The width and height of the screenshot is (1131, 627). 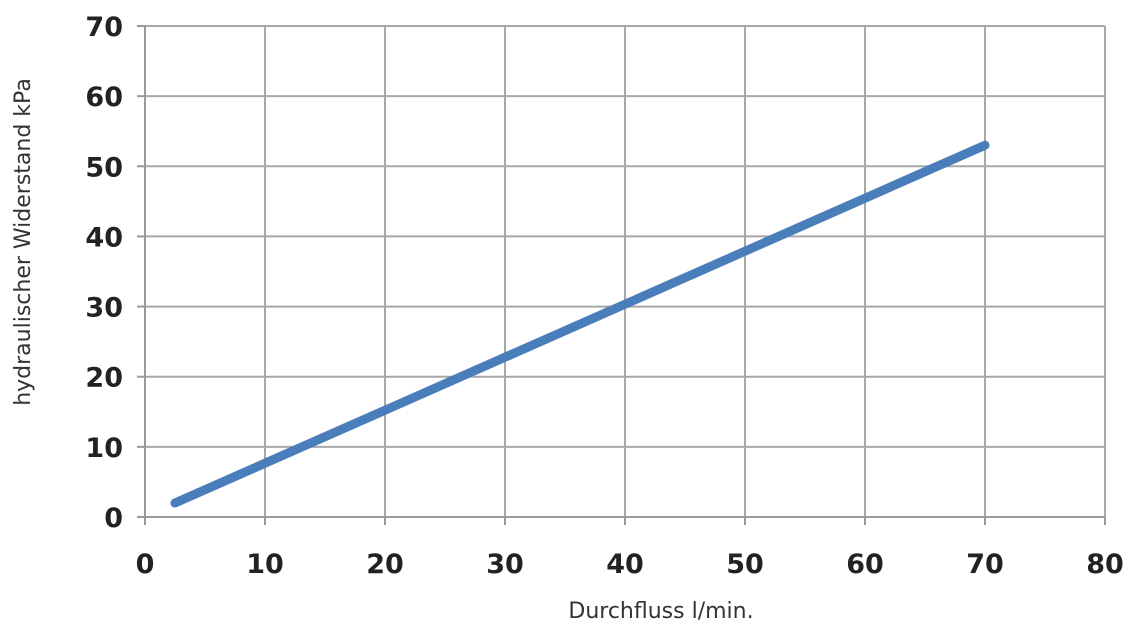 What do you see at coordinates (385, 564) in the screenshot?
I see `x-tick-label-2: 20` at bounding box center [385, 564].